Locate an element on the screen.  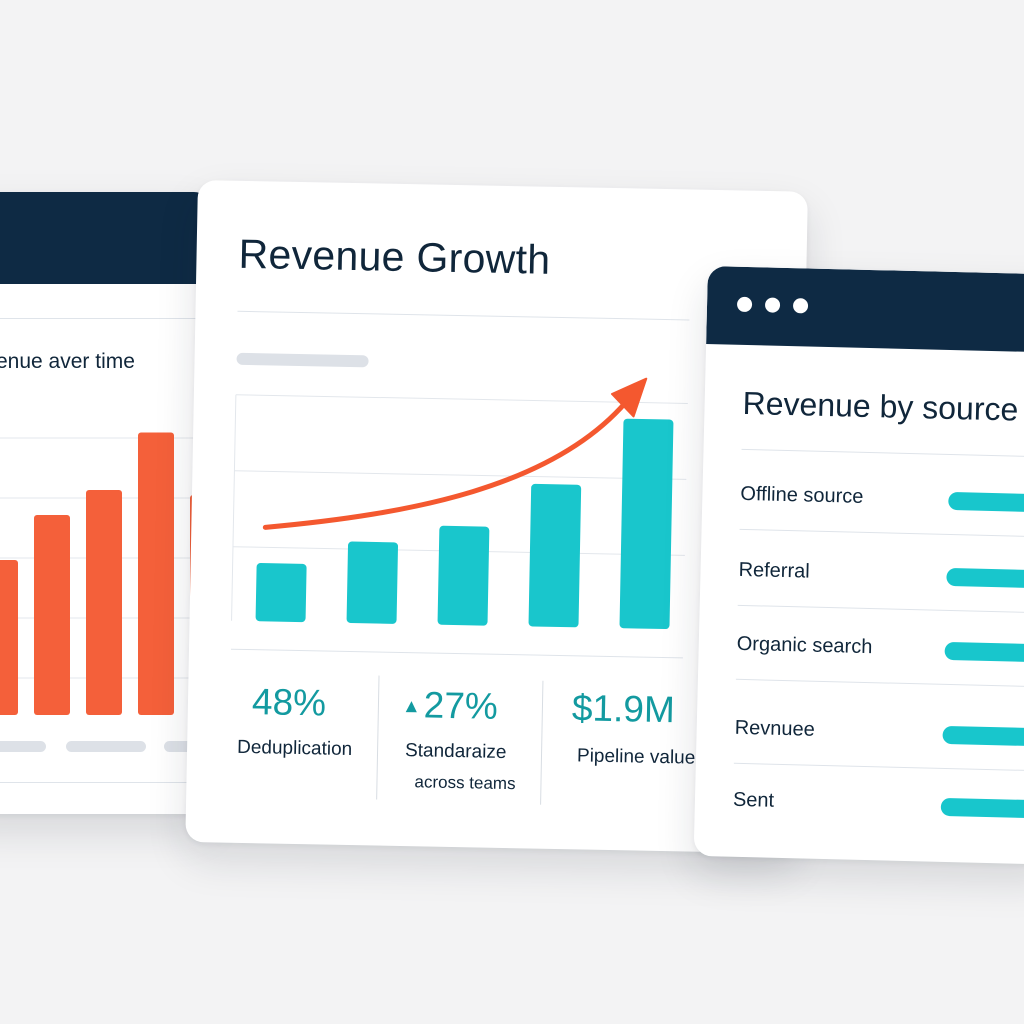
kpi-value-standardize: ▲27% is located at coordinates (450, 706).